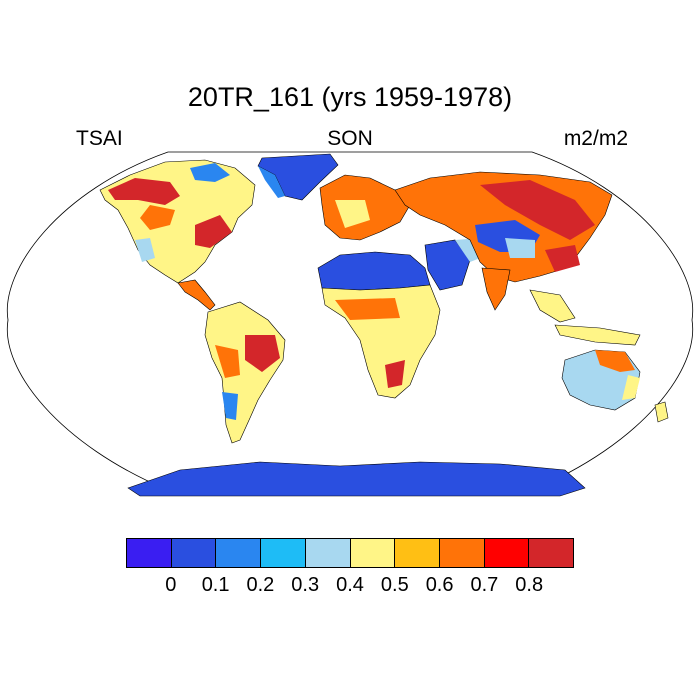 The height and width of the screenshot is (700, 700). I want to click on colorbar-tick-label: 0.6, so click(439, 585).